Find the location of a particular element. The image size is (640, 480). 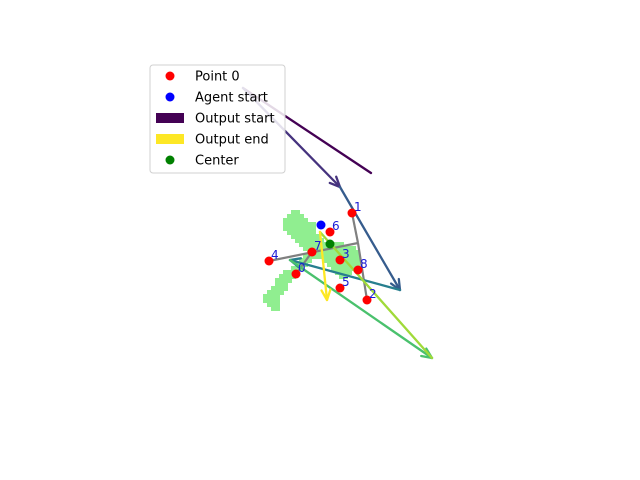

legend-frame is located at coordinates (217, 119).